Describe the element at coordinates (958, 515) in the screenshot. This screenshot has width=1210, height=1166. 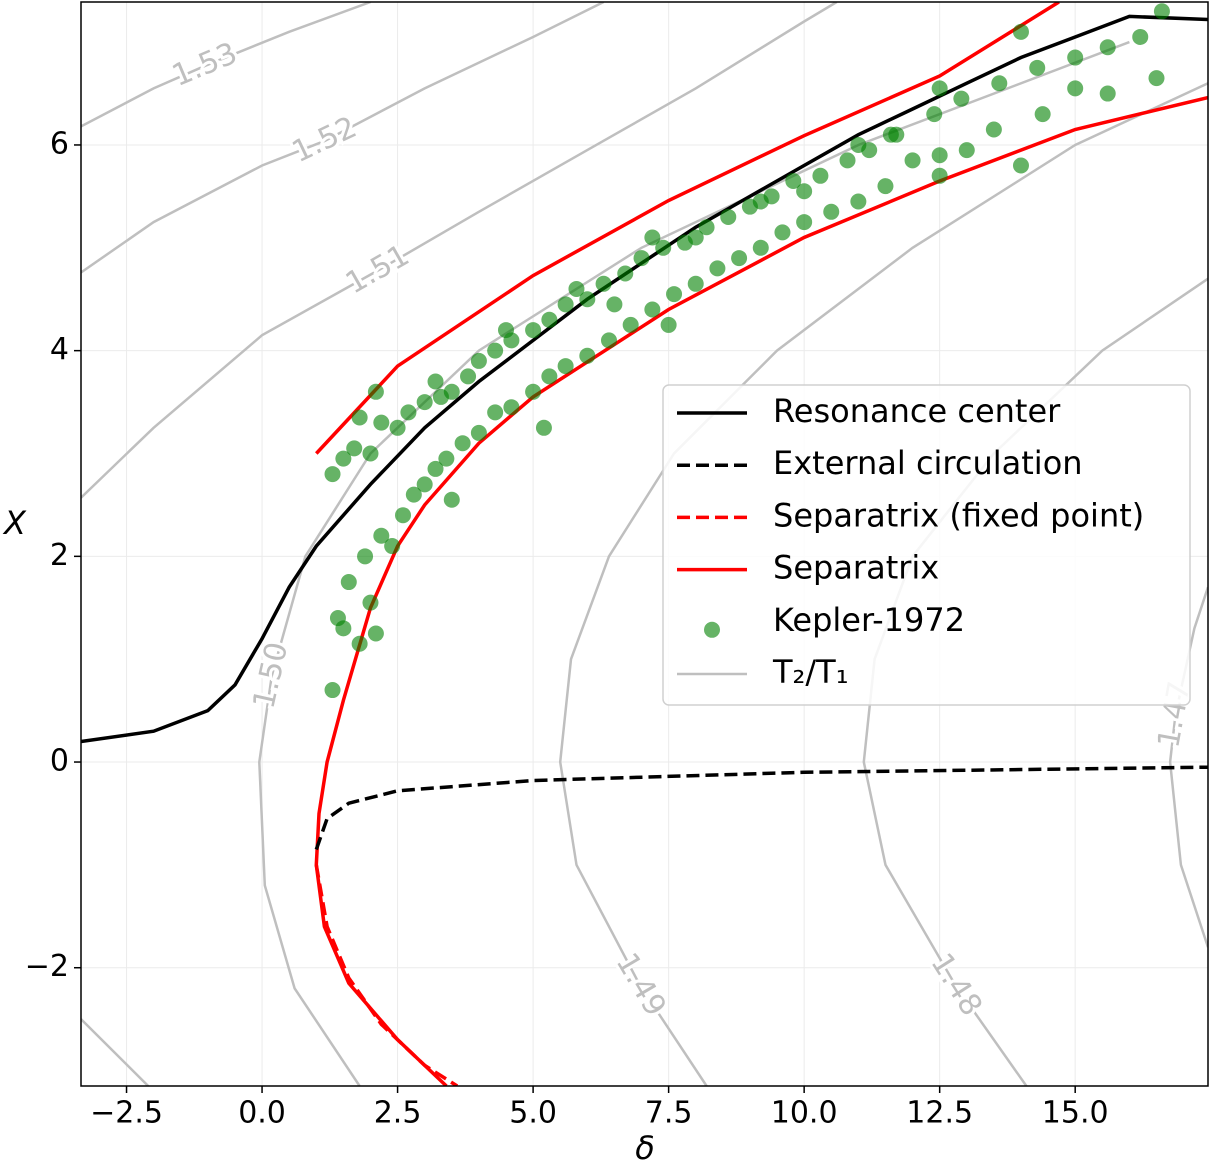
I see `legend-label: Separatrix (fixed point)` at that location.